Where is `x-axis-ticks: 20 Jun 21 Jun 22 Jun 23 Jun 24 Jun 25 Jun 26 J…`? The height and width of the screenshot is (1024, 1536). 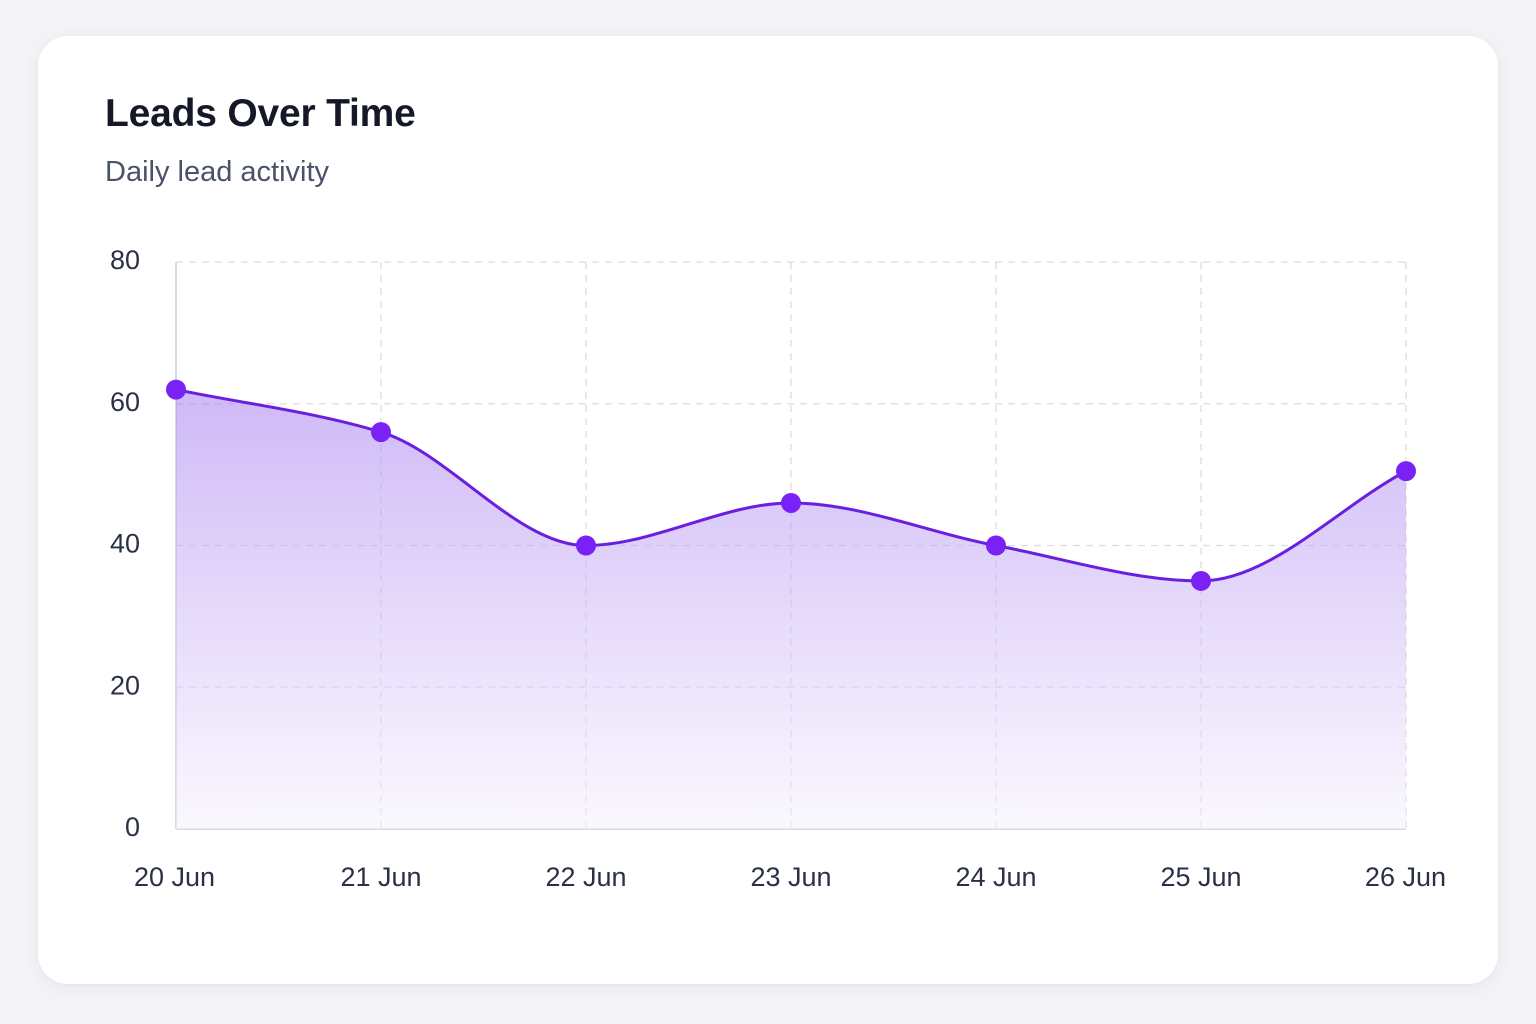 x-axis-ticks: 20 Jun 21 Jun 22 Jun 23 Jun 24 Jun 25 Jun 26 J… is located at coordinates (790, 877).